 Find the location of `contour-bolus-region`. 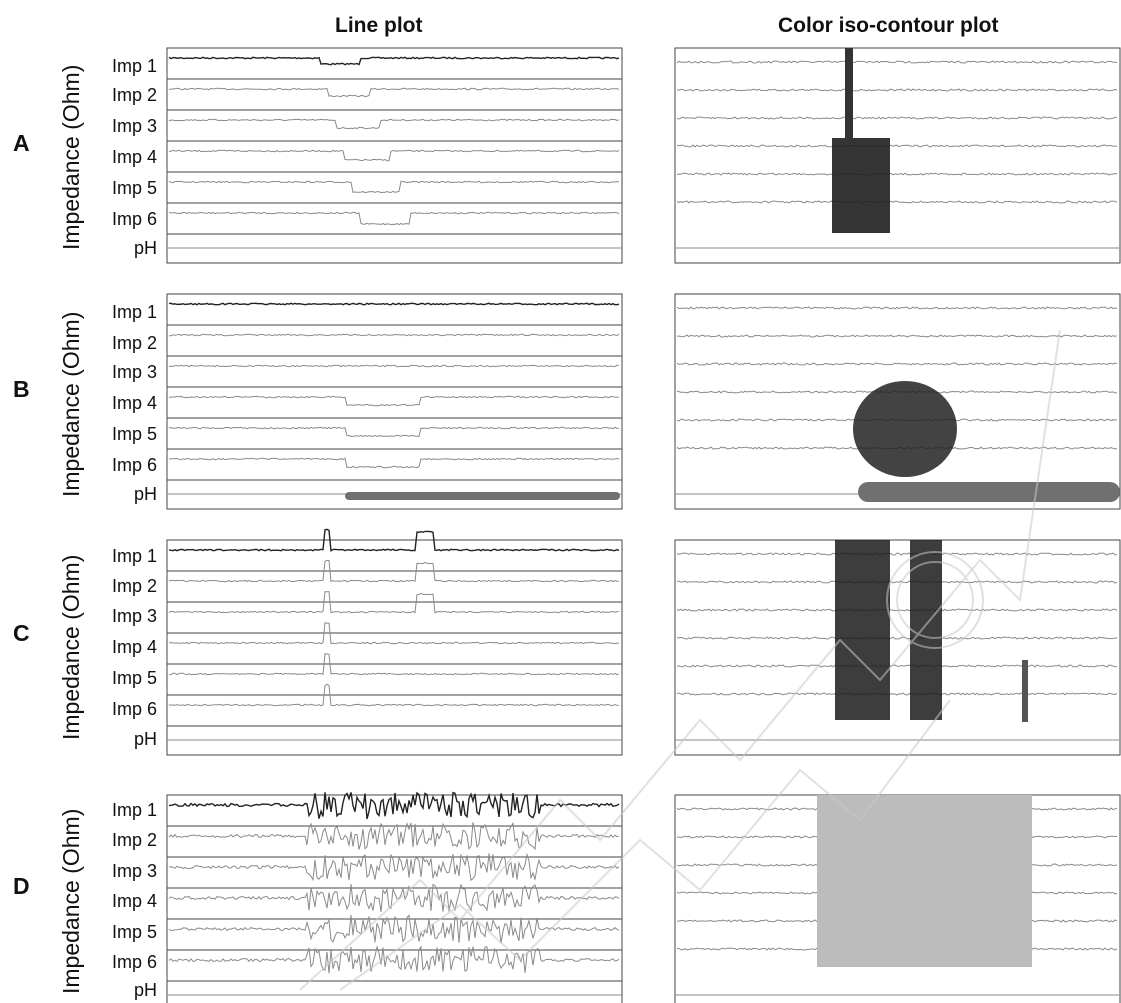

contour-bolus-region is located at coordinates (861, 185).